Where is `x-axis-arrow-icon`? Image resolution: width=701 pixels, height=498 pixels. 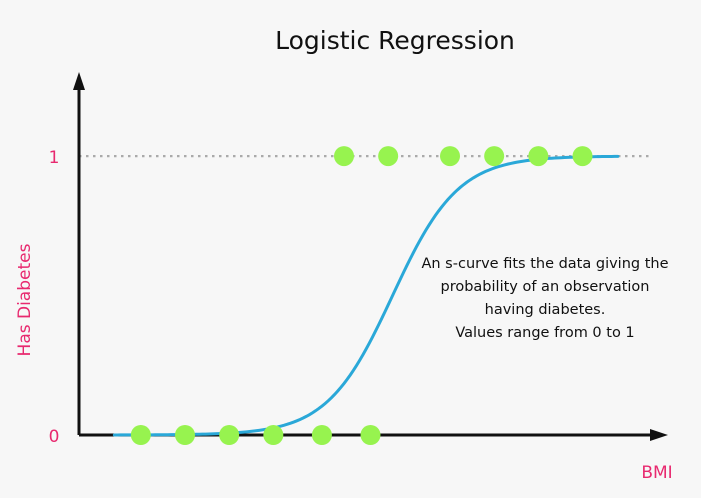 x-axis-arrow-icon is located at coordinates (659, 435).